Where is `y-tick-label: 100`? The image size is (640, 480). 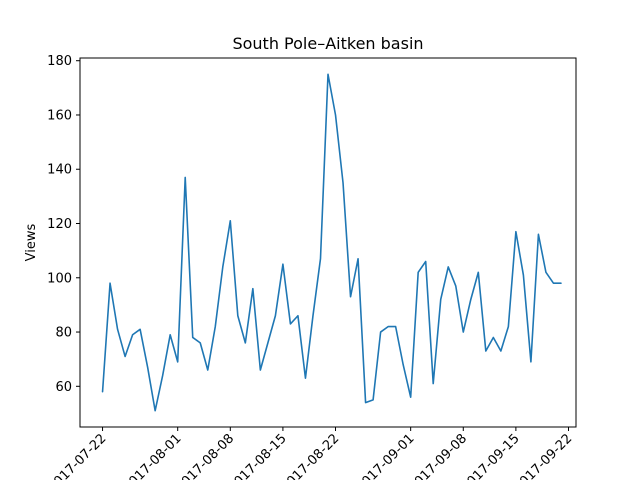
y-tick-label: 100 is located at coordinates (59, 278).